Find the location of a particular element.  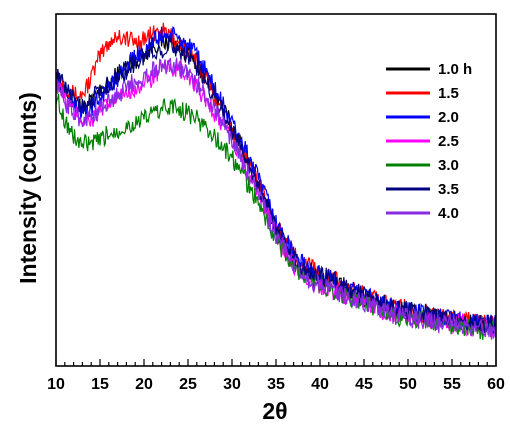

legend: 1.0 h 1.5 2.0 2.5 3.0 3.5 4.0 is located at coordinates (429, 141).